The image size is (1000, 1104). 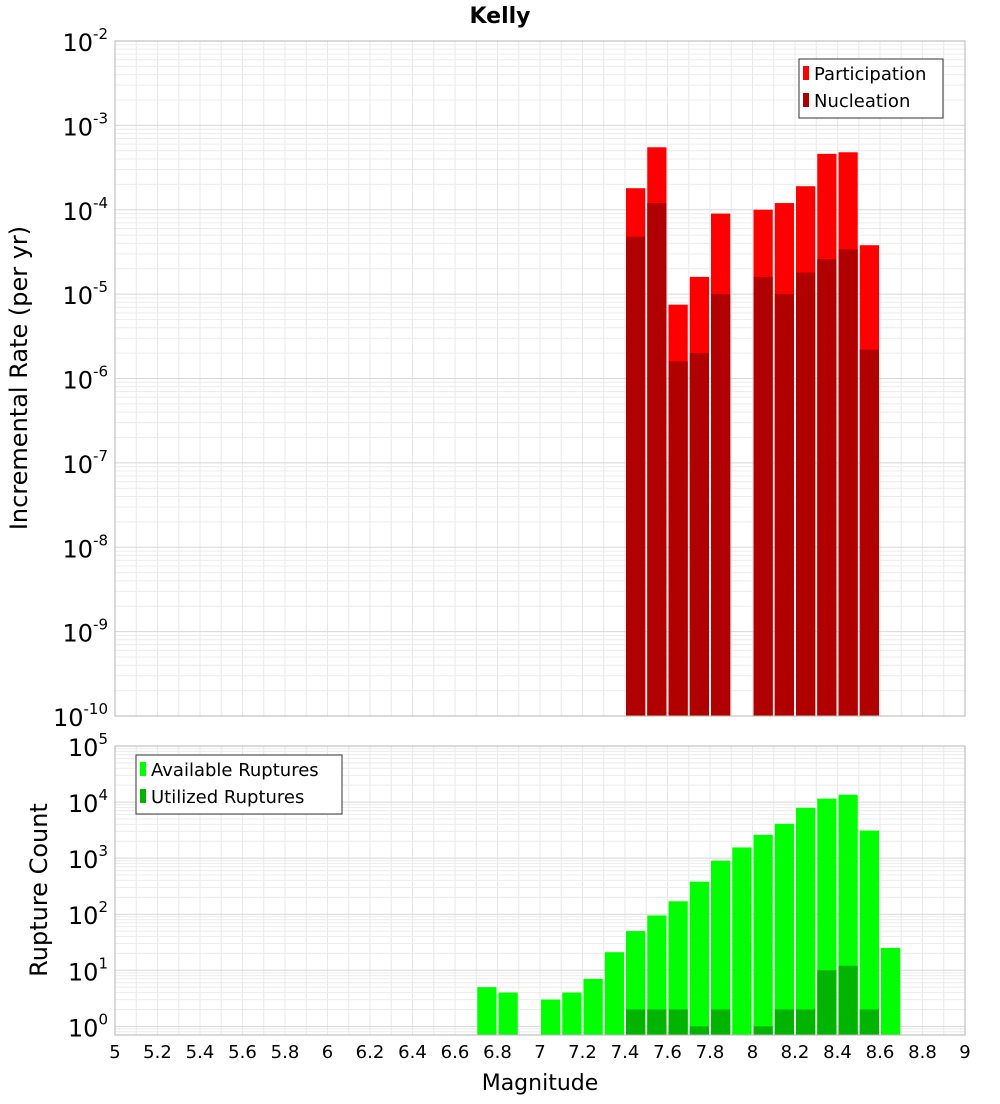 What do you see at coordinates (455, 1052) in the screenshot?
I see `x-tick-label: 6.6` at bounding box center [455, 1052].